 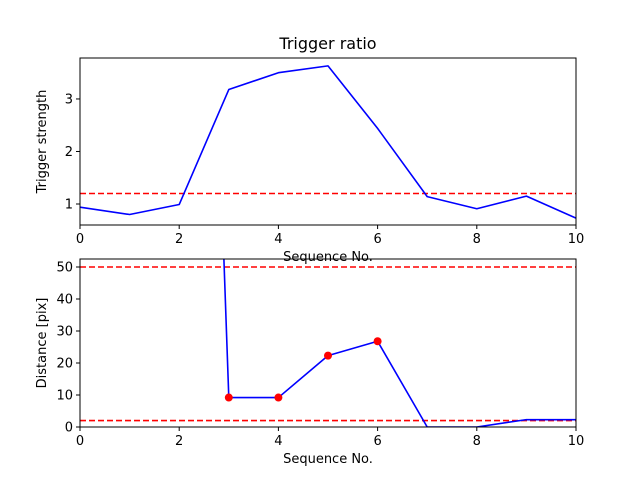 I want to click on y-tick-label: 20, so click(x=64, y=364).